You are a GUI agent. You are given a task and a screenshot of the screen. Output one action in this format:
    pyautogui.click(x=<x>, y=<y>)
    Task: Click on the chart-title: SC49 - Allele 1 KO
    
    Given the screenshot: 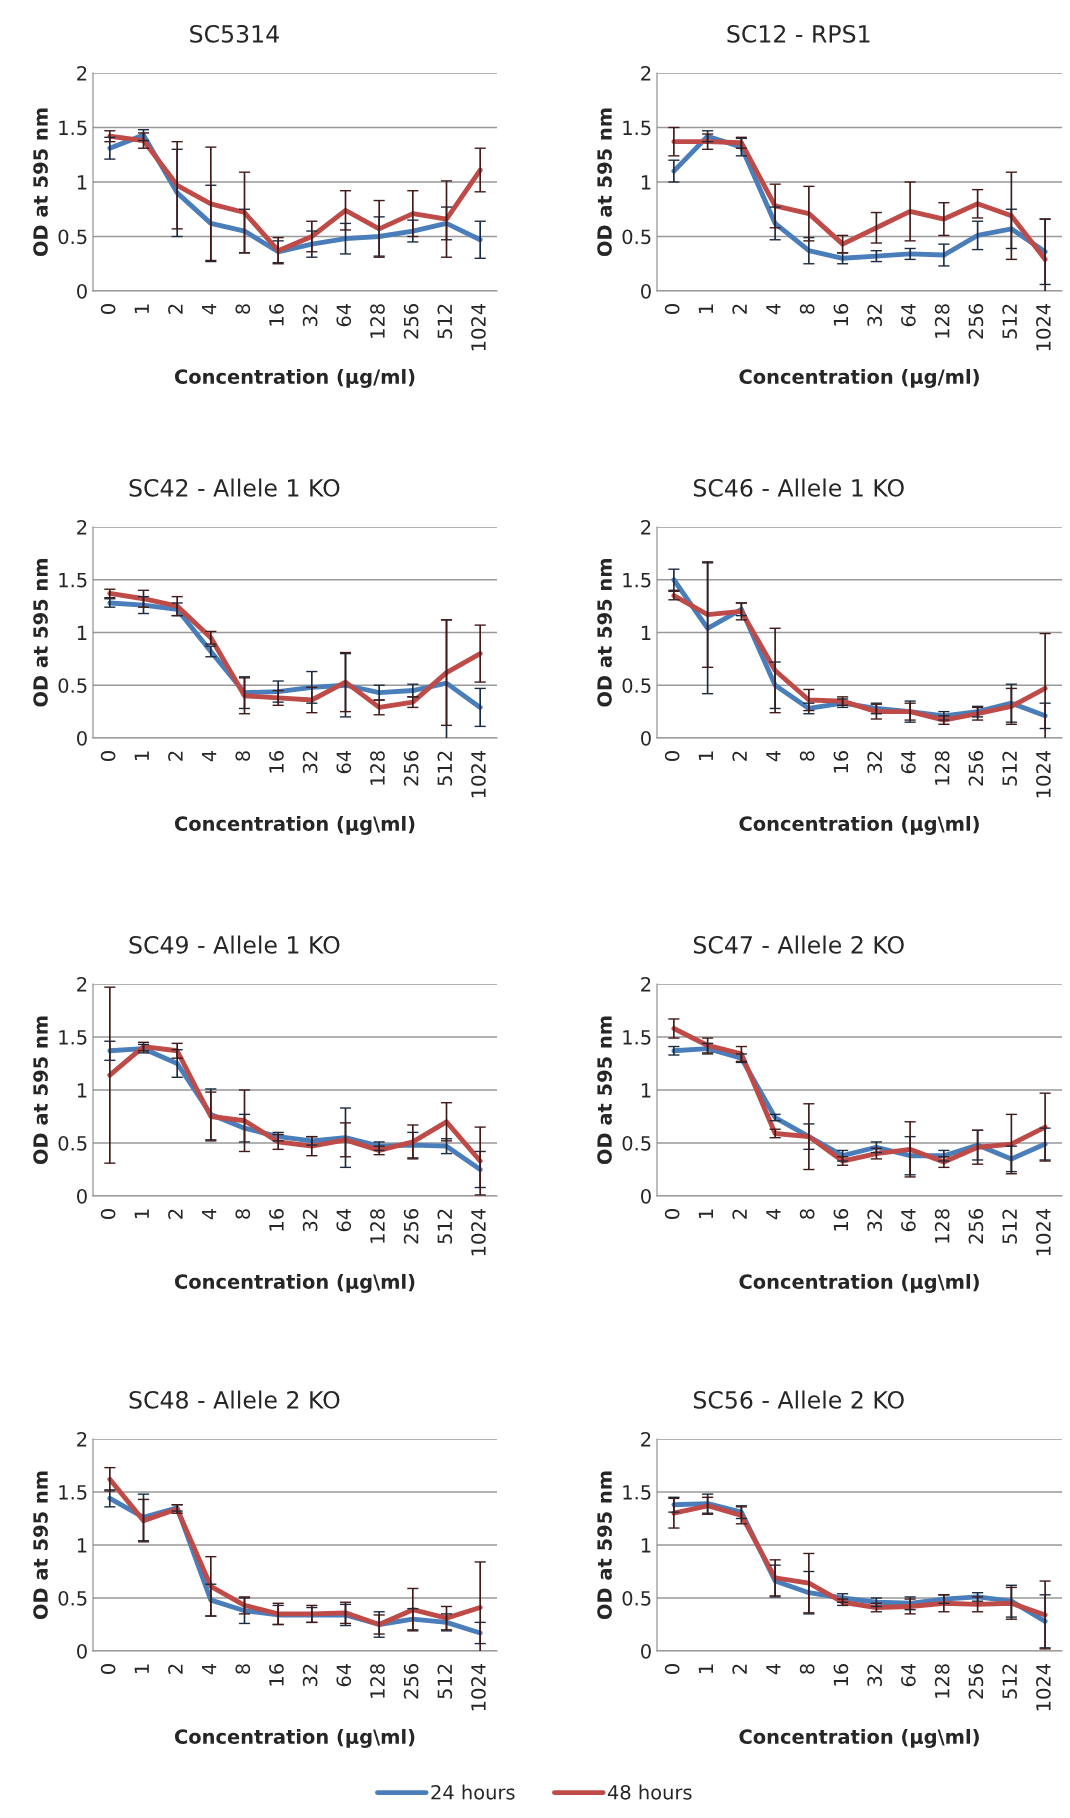 What is the action you would take?
    pyautogui.click(x=234, y=944)
    